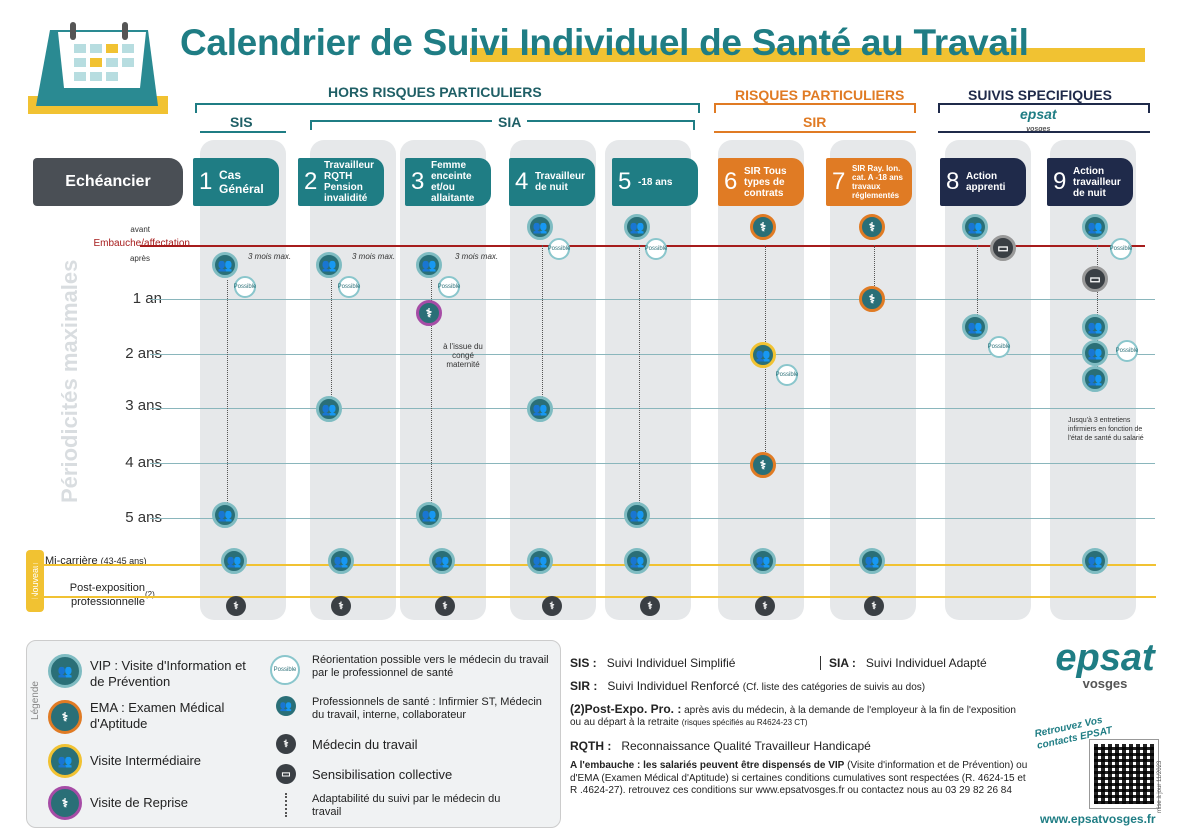 Image resolution: width=1185 pixels, height=833 pixels. What do you see at coordinates (1038, 129) in the screenshot?
I see `vosges-small-text: vosges` at bounding box center [1038, 129].